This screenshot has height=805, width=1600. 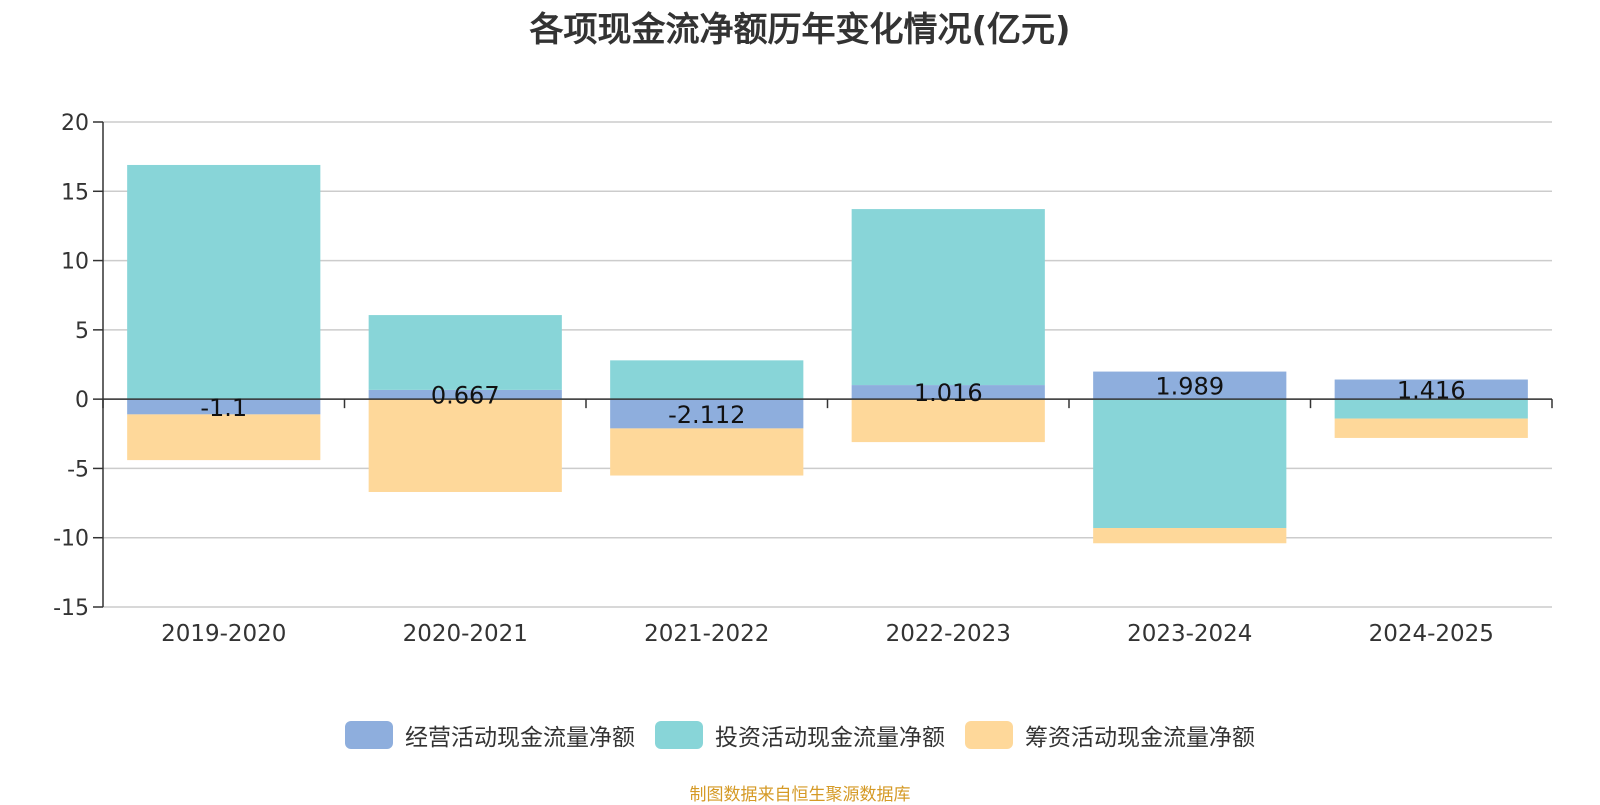 I want to click on bar-1-2022-2023, so click(x=948, y=392).